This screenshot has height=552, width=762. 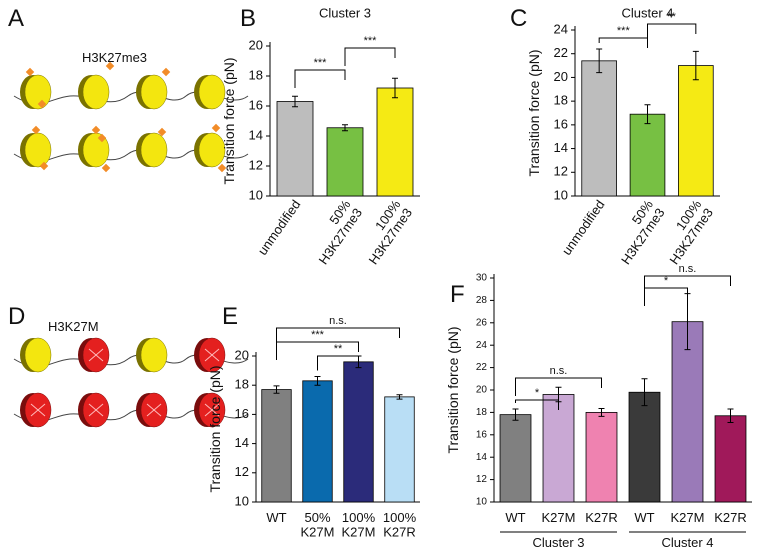 What do you see at coordinates (647, 12) in the screenshot?
I see `chart-title: Cluster 4` at bounding box center [647, 12].